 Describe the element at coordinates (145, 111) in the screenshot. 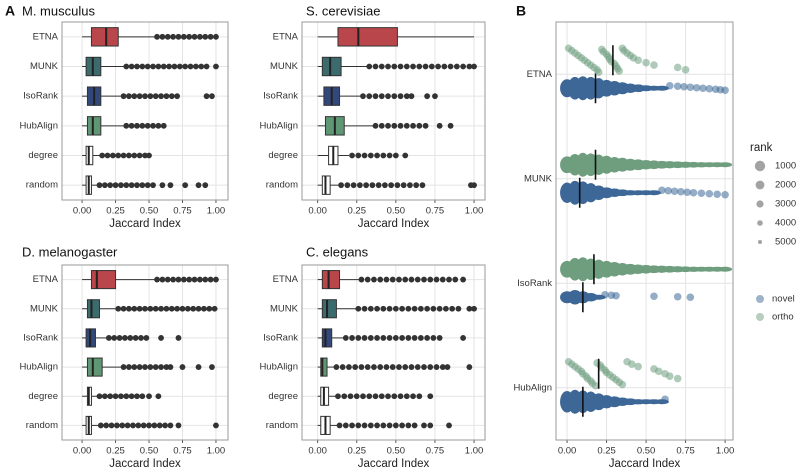

I see `plot-background` at that location.